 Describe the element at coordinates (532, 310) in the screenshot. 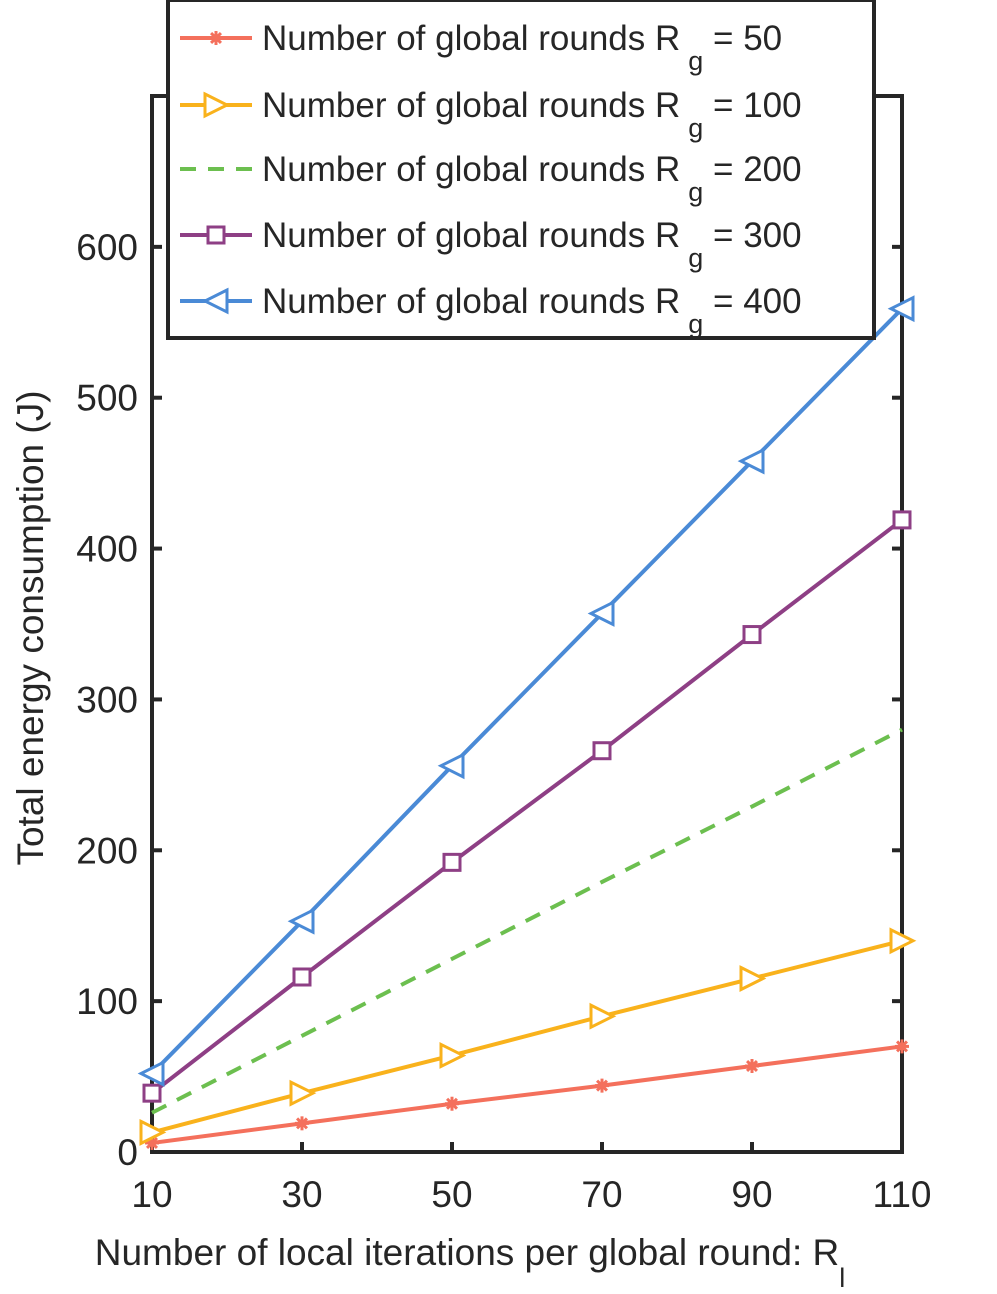

I see `legend-label: Number of global rounds Rg = 400` at that location.